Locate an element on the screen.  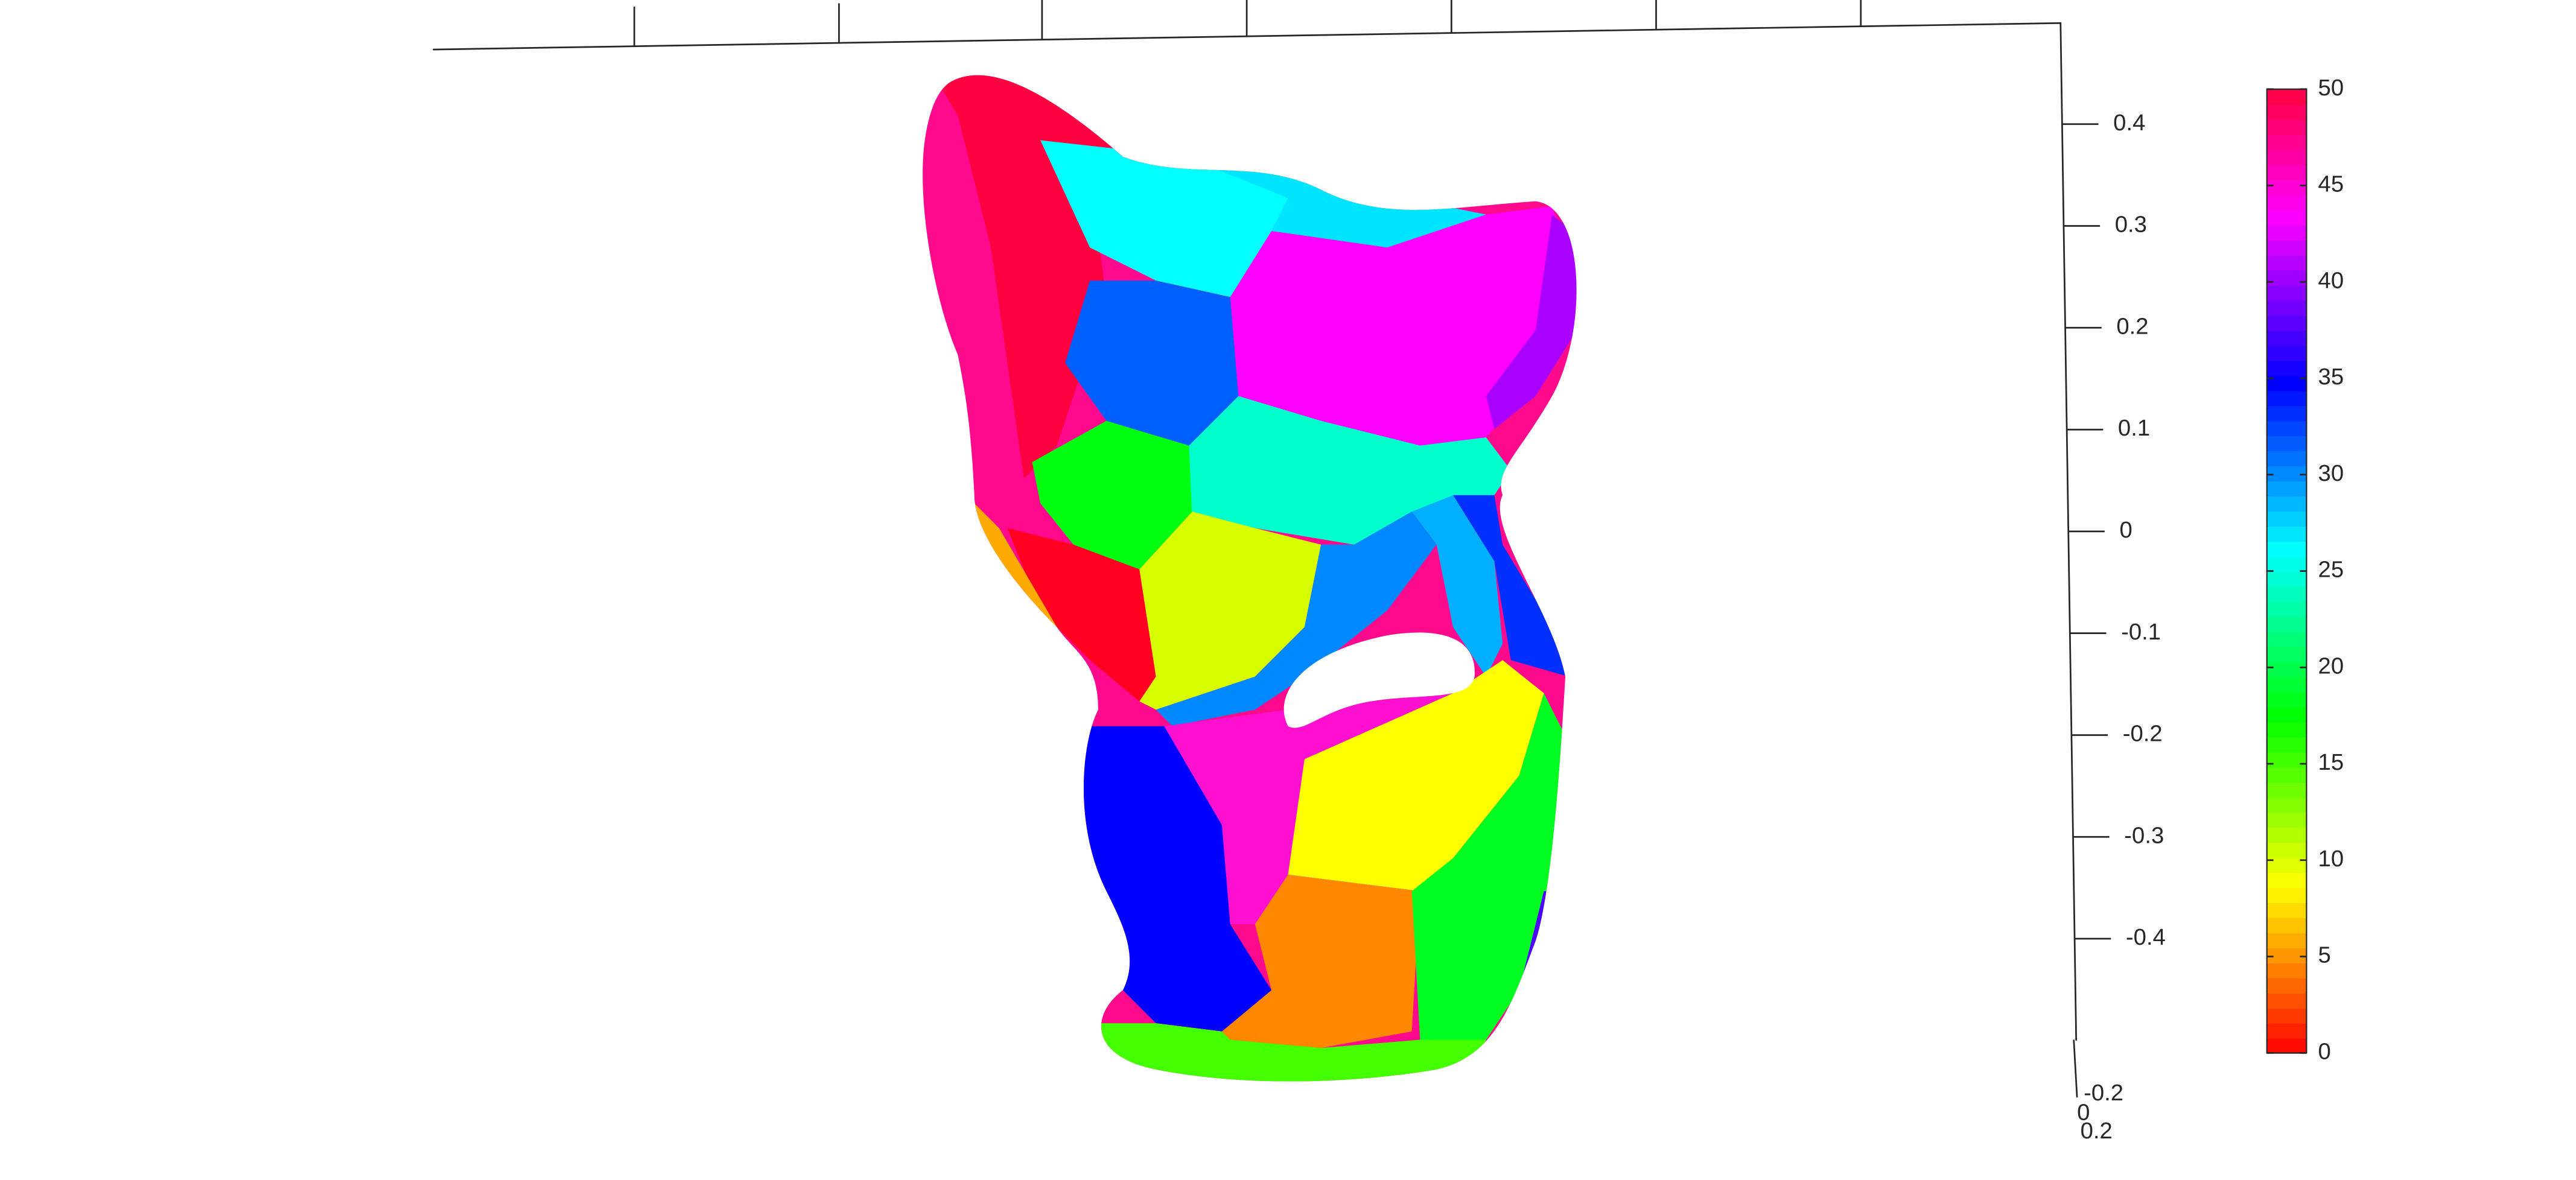
colorbar-tick-label: 15 is located at coordinates (2331, 762).